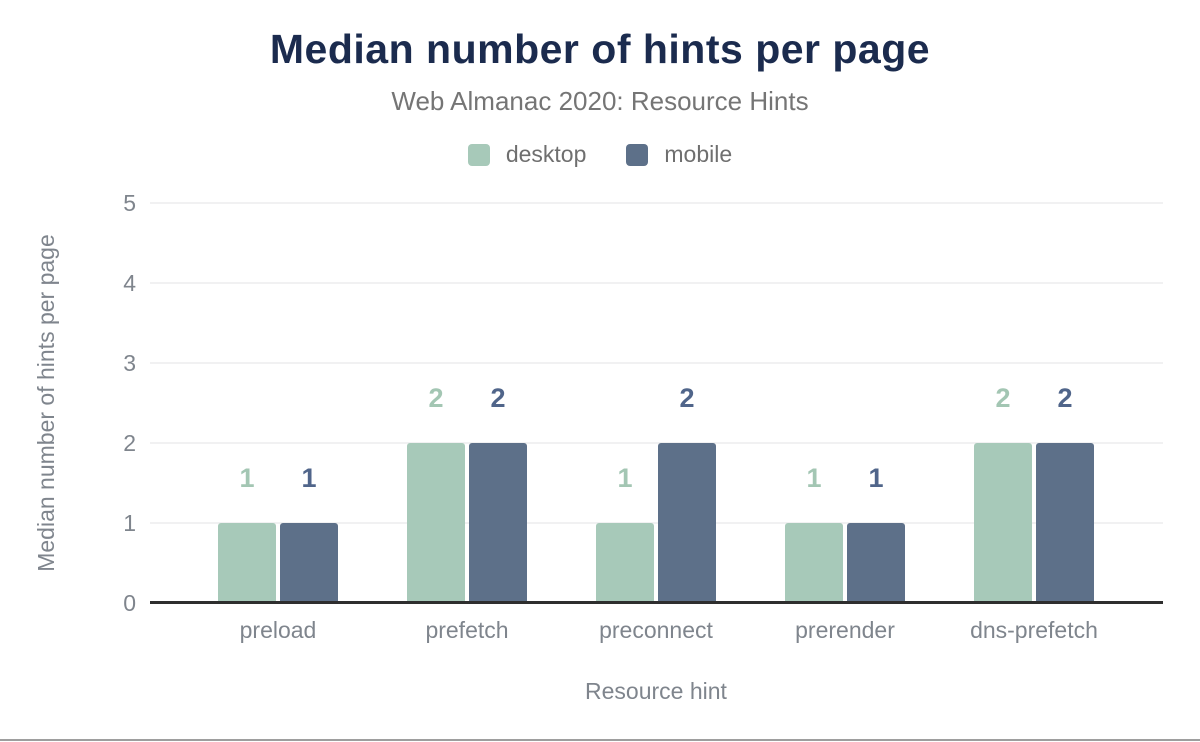  What do you see at coordinates (129, 443) in the screenshot?
I see `y-tick-label-2: 2` at bounding box center [129, 443].